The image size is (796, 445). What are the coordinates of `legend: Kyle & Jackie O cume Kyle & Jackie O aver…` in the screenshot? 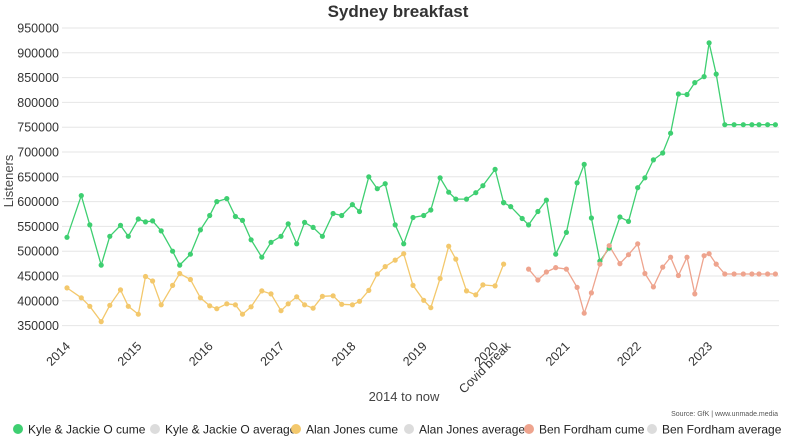 It's located at (397, 430).